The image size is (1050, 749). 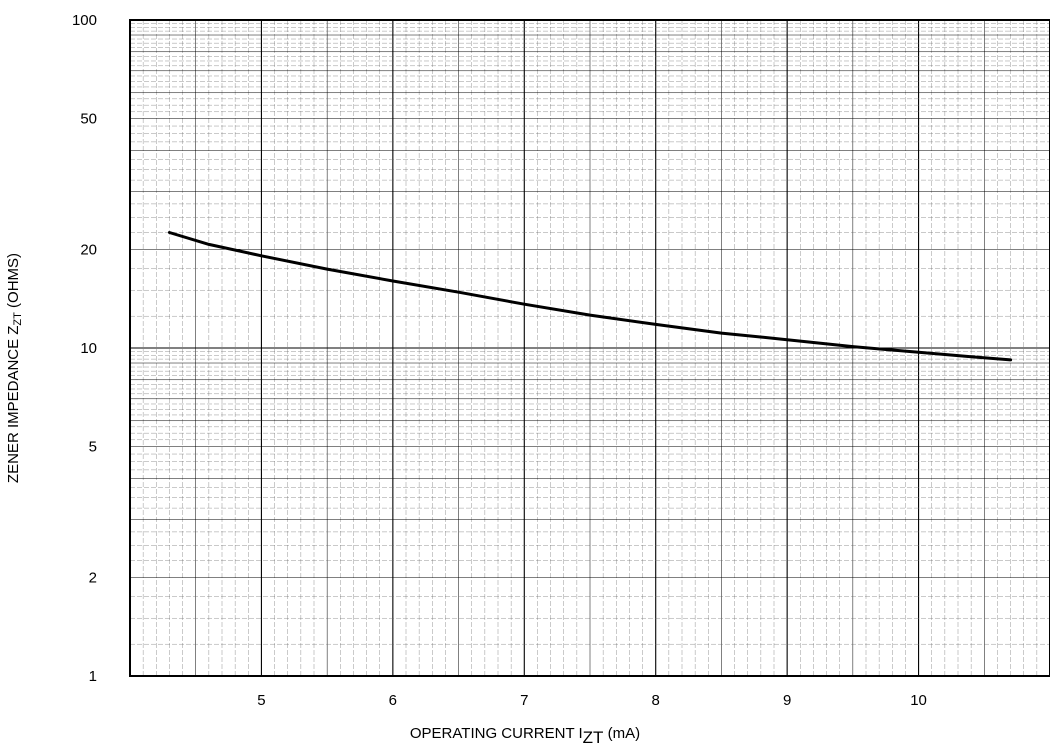 I want to click on series-line, so click(x=590, y=296).